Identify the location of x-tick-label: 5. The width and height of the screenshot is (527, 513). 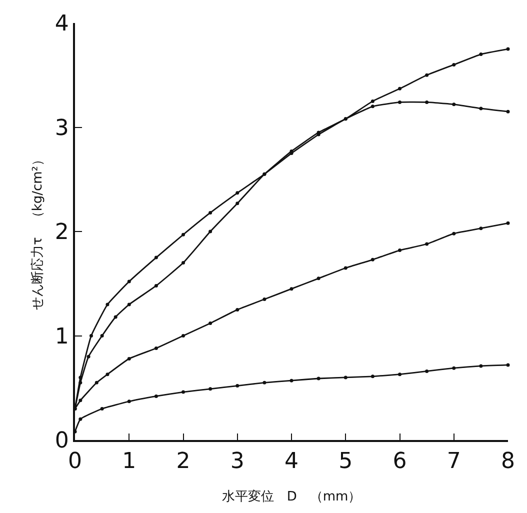
(345, 461).